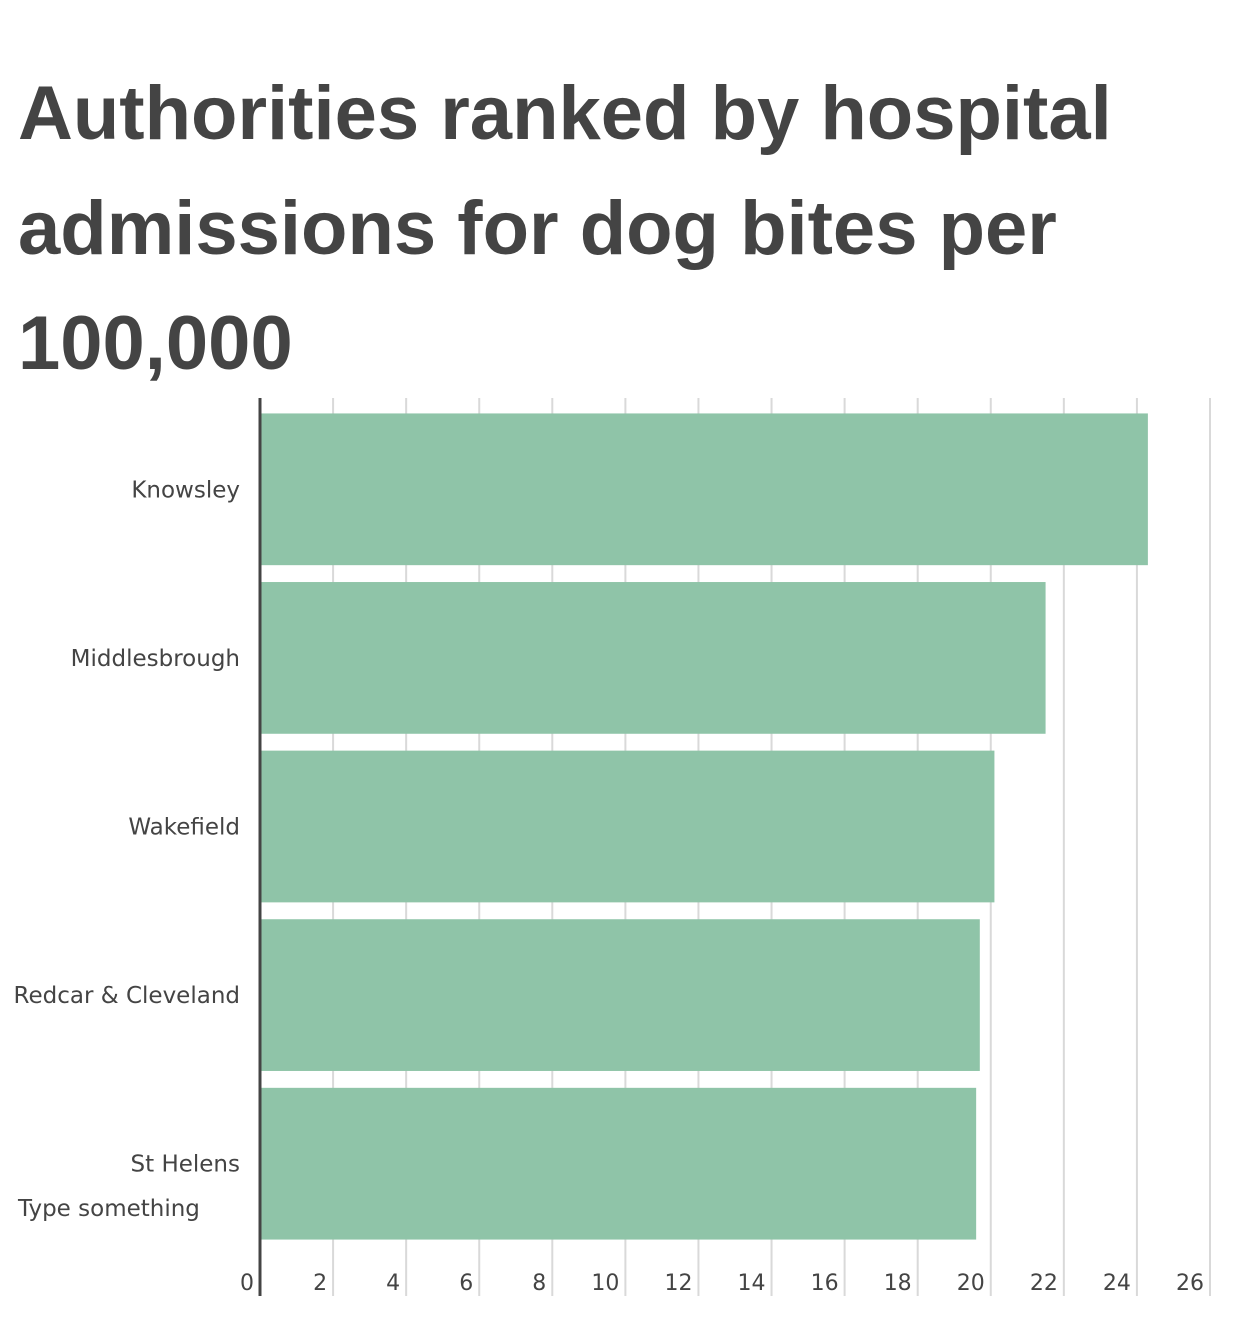  Describe the element at coordinates (722, 1283) in the screenshot. I see `tick-labels: 0 2 4 6 8 10 12 14 16 18 20 22 24 26` at that location.